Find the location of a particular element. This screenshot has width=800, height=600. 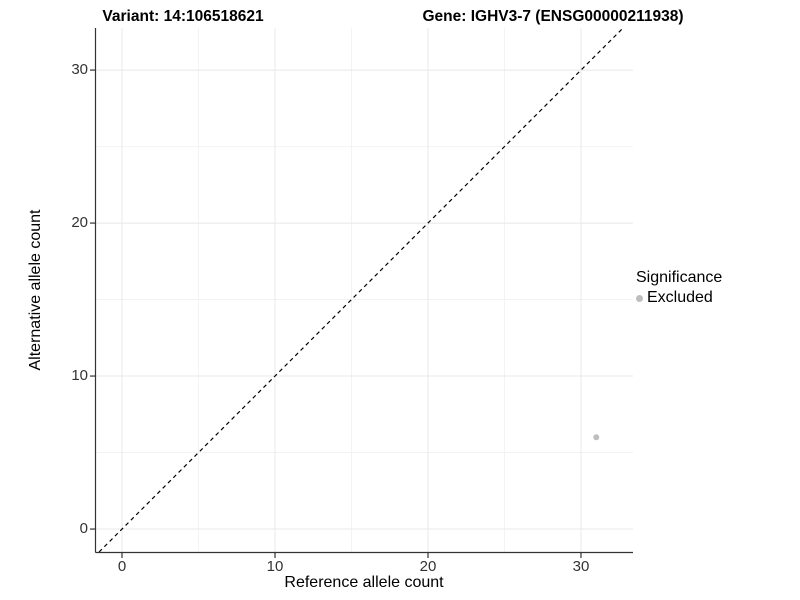

y-tick-label: 20 is located at coordinates (79, 223).